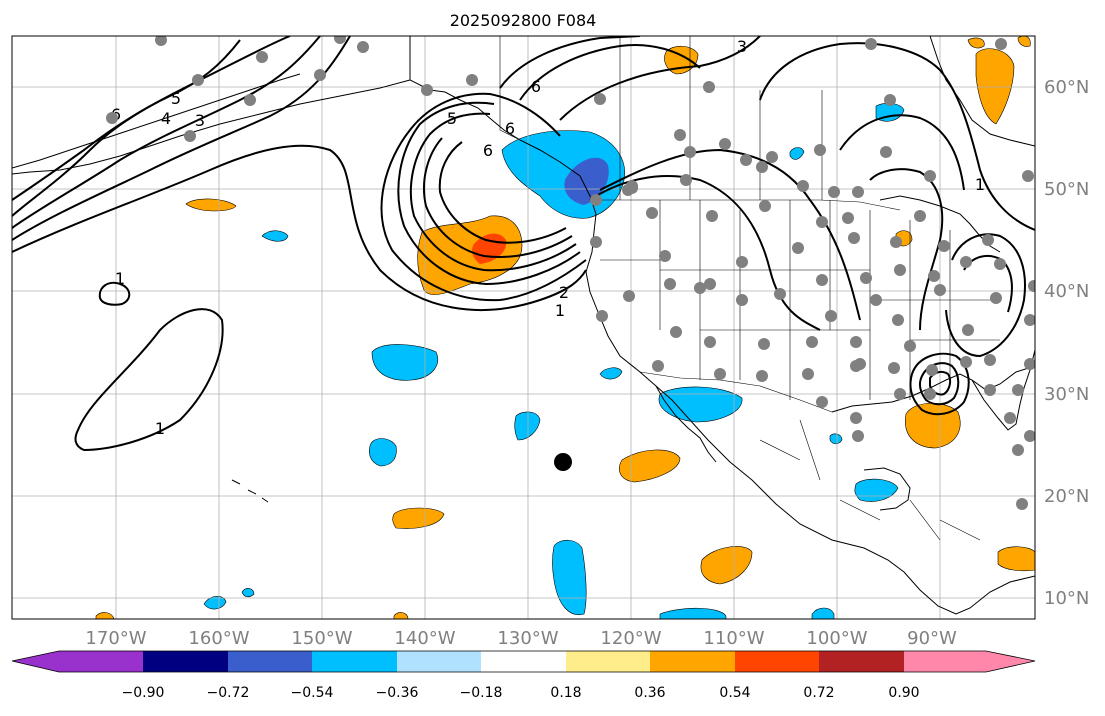 This screenshot has height=716, width=1105. I want to click on aleutians, so click(156, 121).